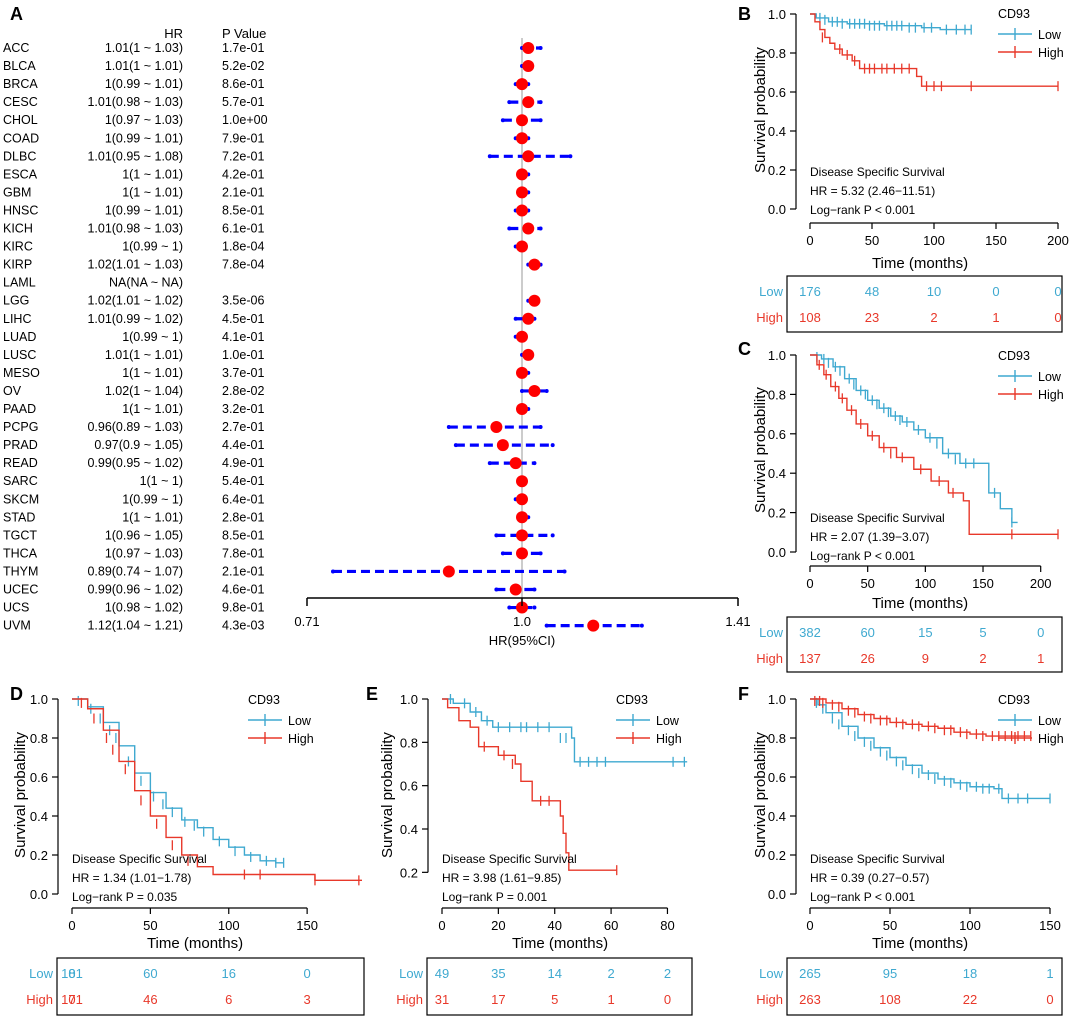 The height and width of the screenshot is (1022, 1072). Describe the element at coordinates (534, 390) in the screenshot. I see `forest-point-ov` at that location.